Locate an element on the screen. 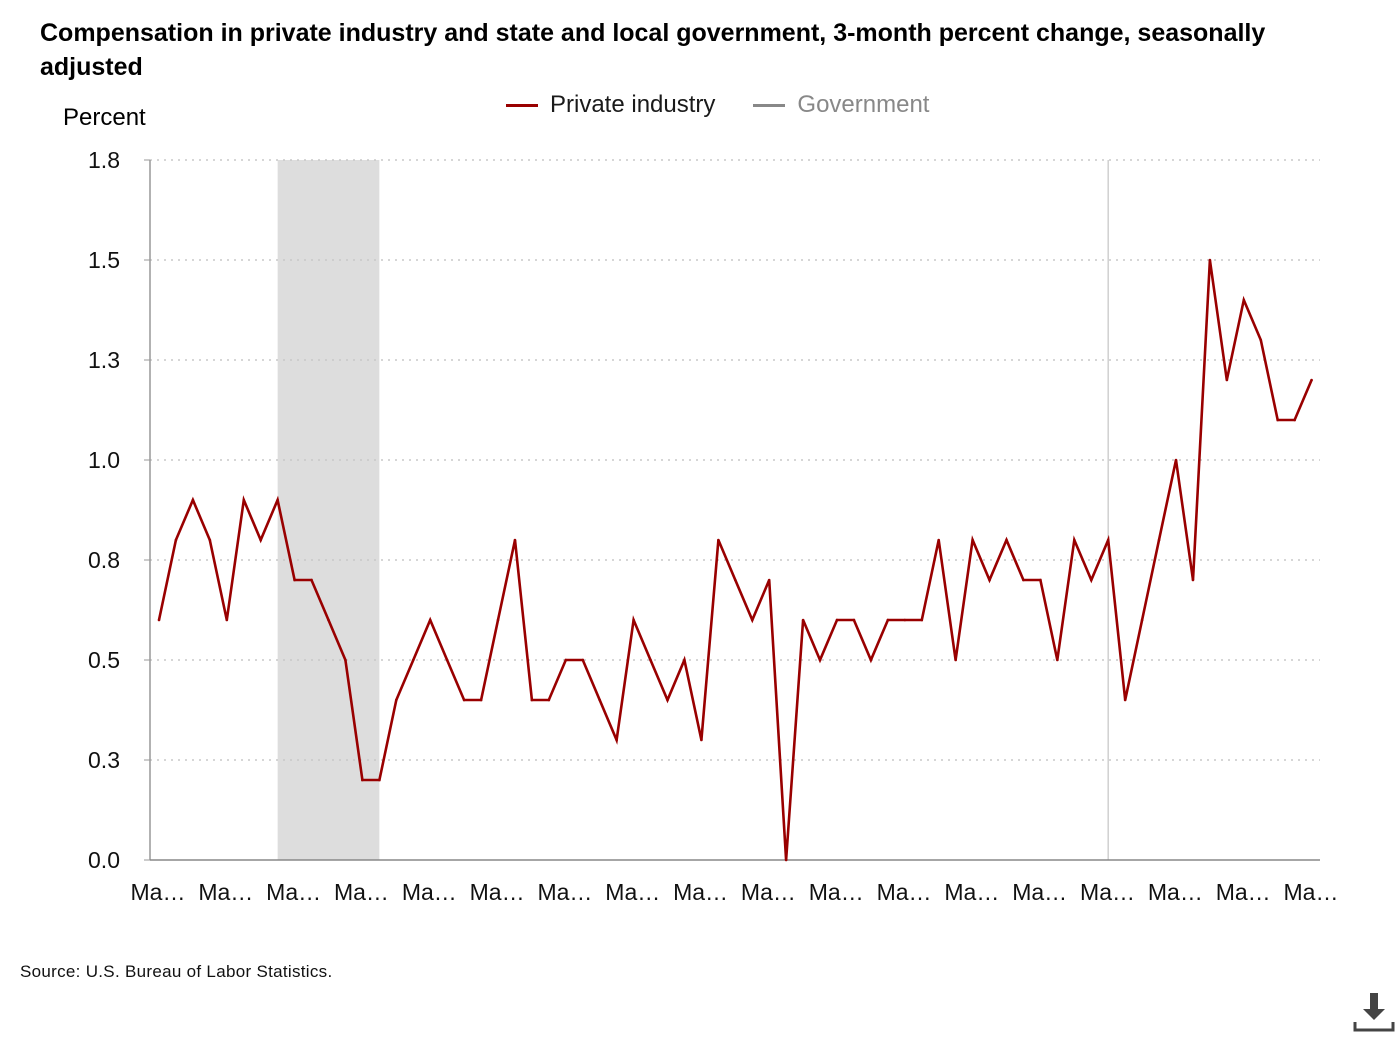  y-tick-label: 0.8 is located at coordinates (104, 560).